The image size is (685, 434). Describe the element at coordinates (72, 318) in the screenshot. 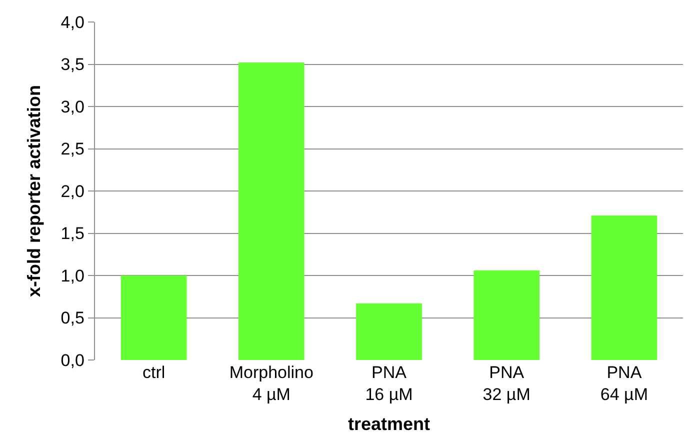

I see `y-tick-label: 0,5` at that location.